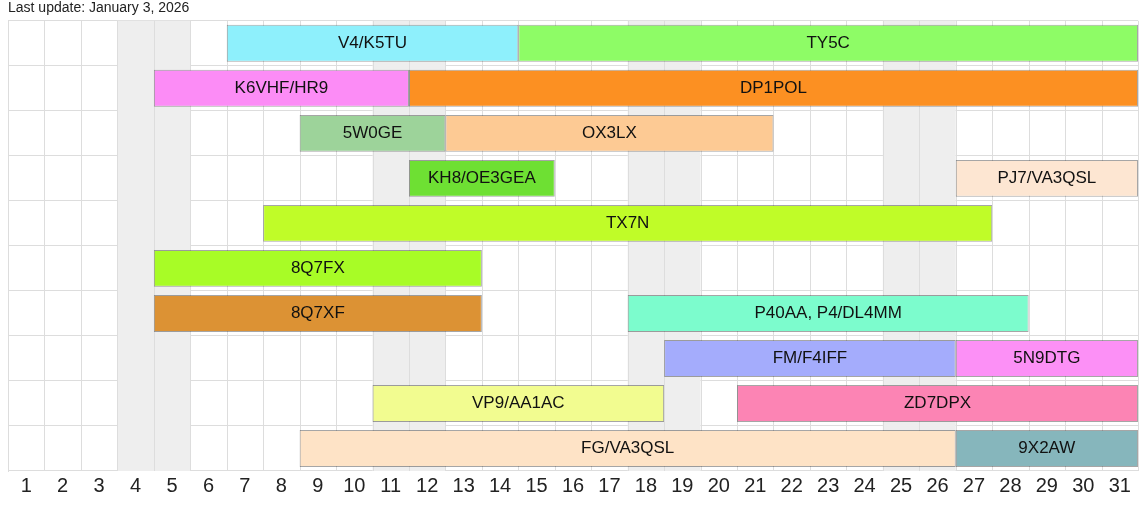 Image resolution: width=1140 pixels, height=505 pixels. Describe the element at coordinates (1010, 484) in the screenshot. I see `x-tick-label: 28` at that location.